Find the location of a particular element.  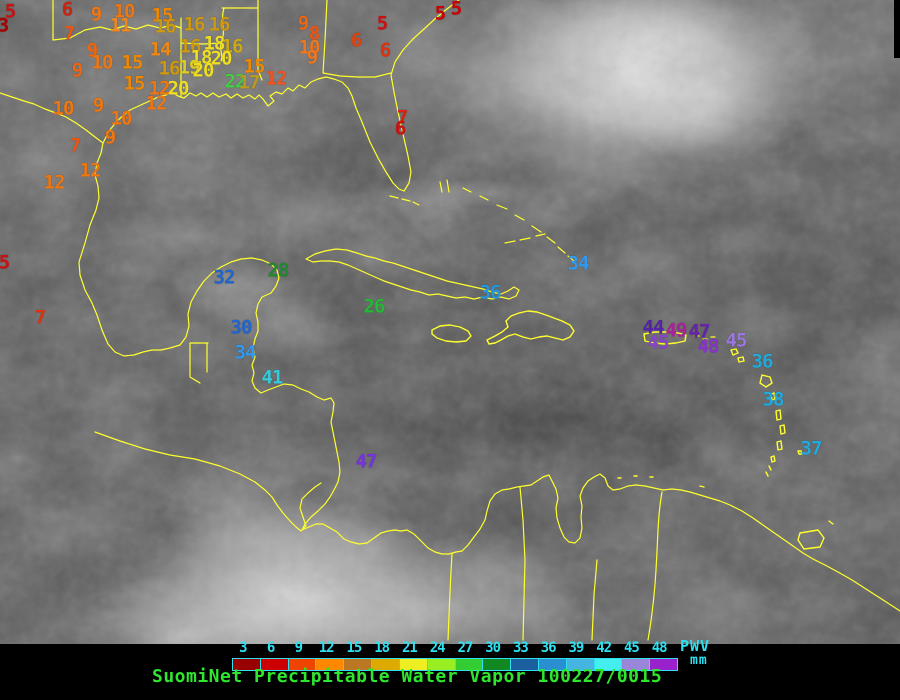

colorbar-tick-label: 18 is located at coordinates (382, 648).